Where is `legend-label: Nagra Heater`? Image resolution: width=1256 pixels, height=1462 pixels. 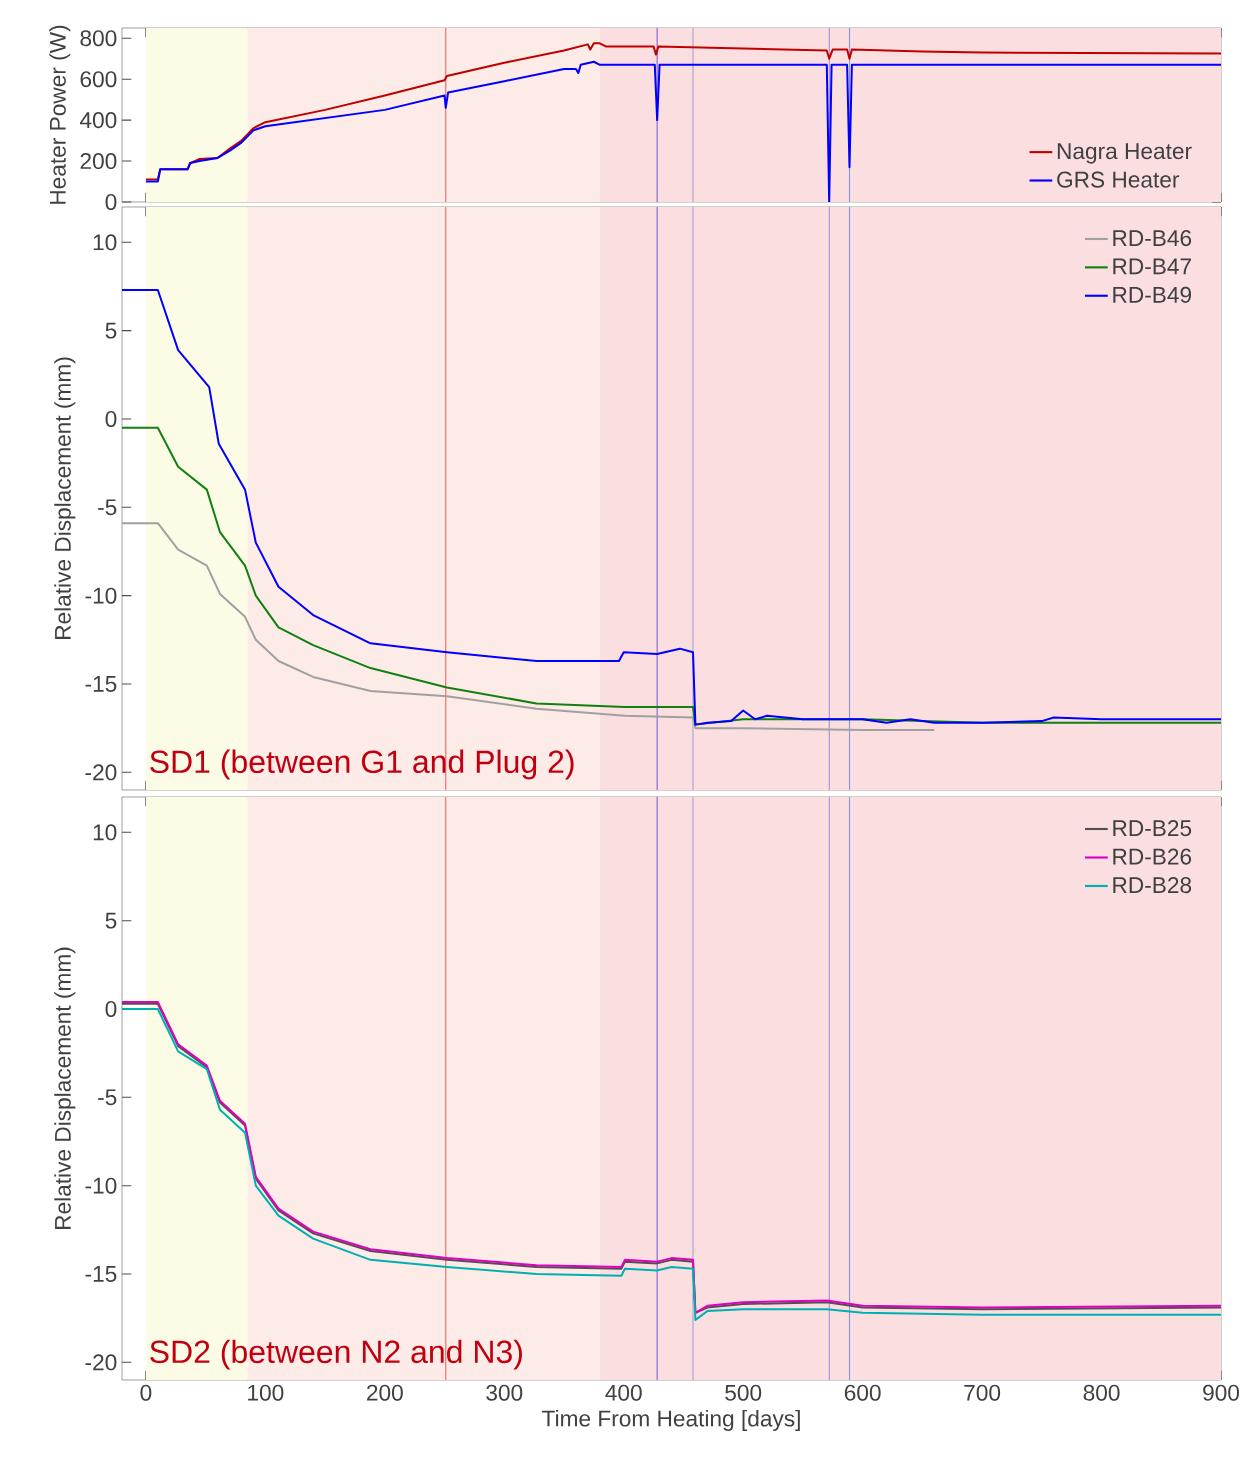
legend-label: Nagra Heater is located at coordinates (1124, 153).